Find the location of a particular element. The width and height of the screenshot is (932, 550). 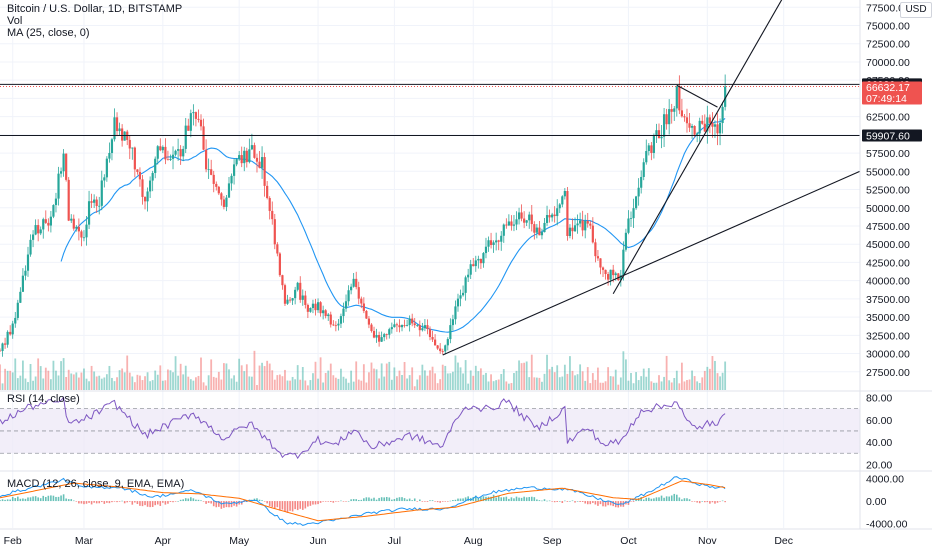

support-tag: 59907.60 is located at coordinates (888, 136).